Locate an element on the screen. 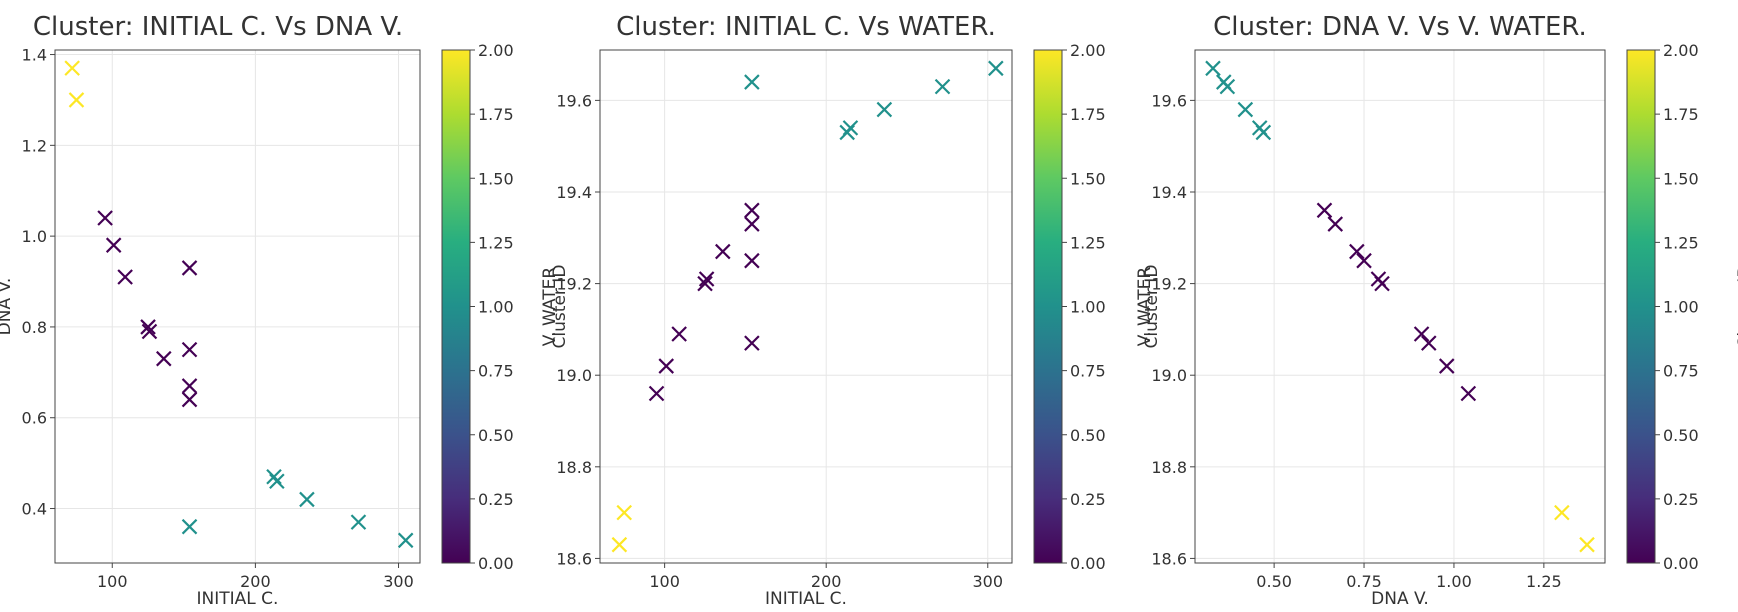 The image size is (1738, 612). colorbar-label: Cluster ID is located at coordinates (560, 307).